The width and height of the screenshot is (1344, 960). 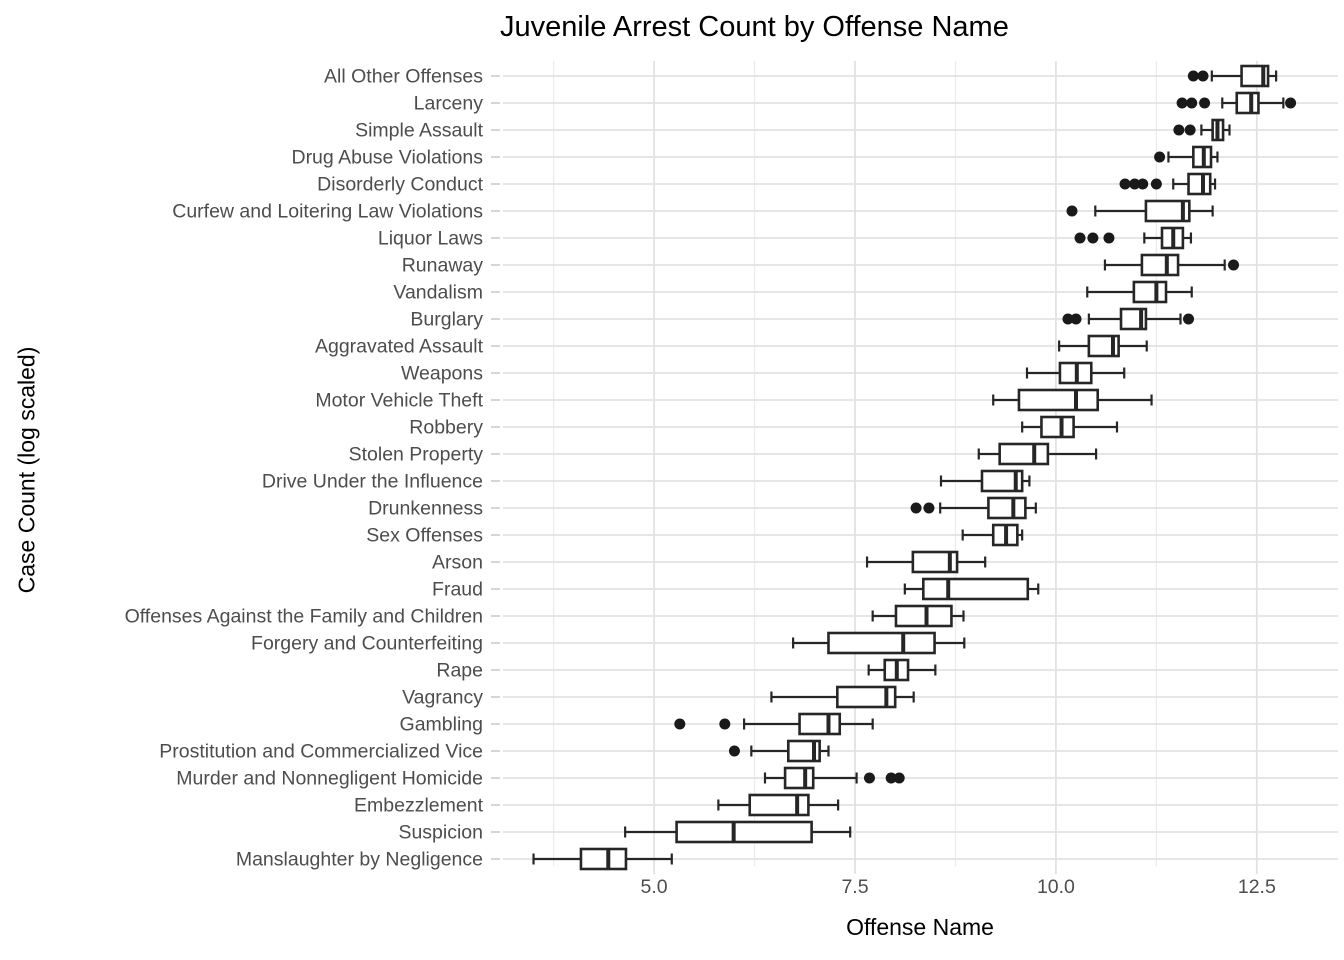 What do you see at coordinates (399, 401) in the screenshot?
I see `category-label: Motor Vehicle Theft` at bounding box center [399, 401].